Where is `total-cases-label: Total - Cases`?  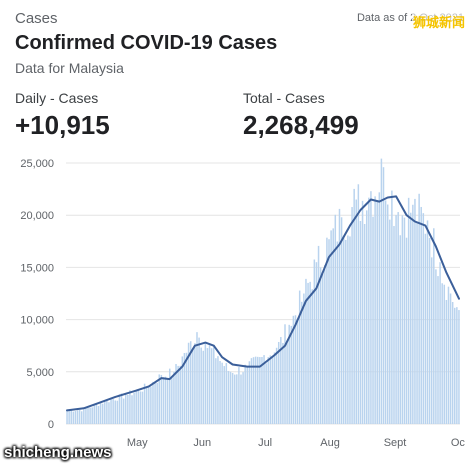
total-cases-label: Total - Cases is located at coordinates (284, 98).